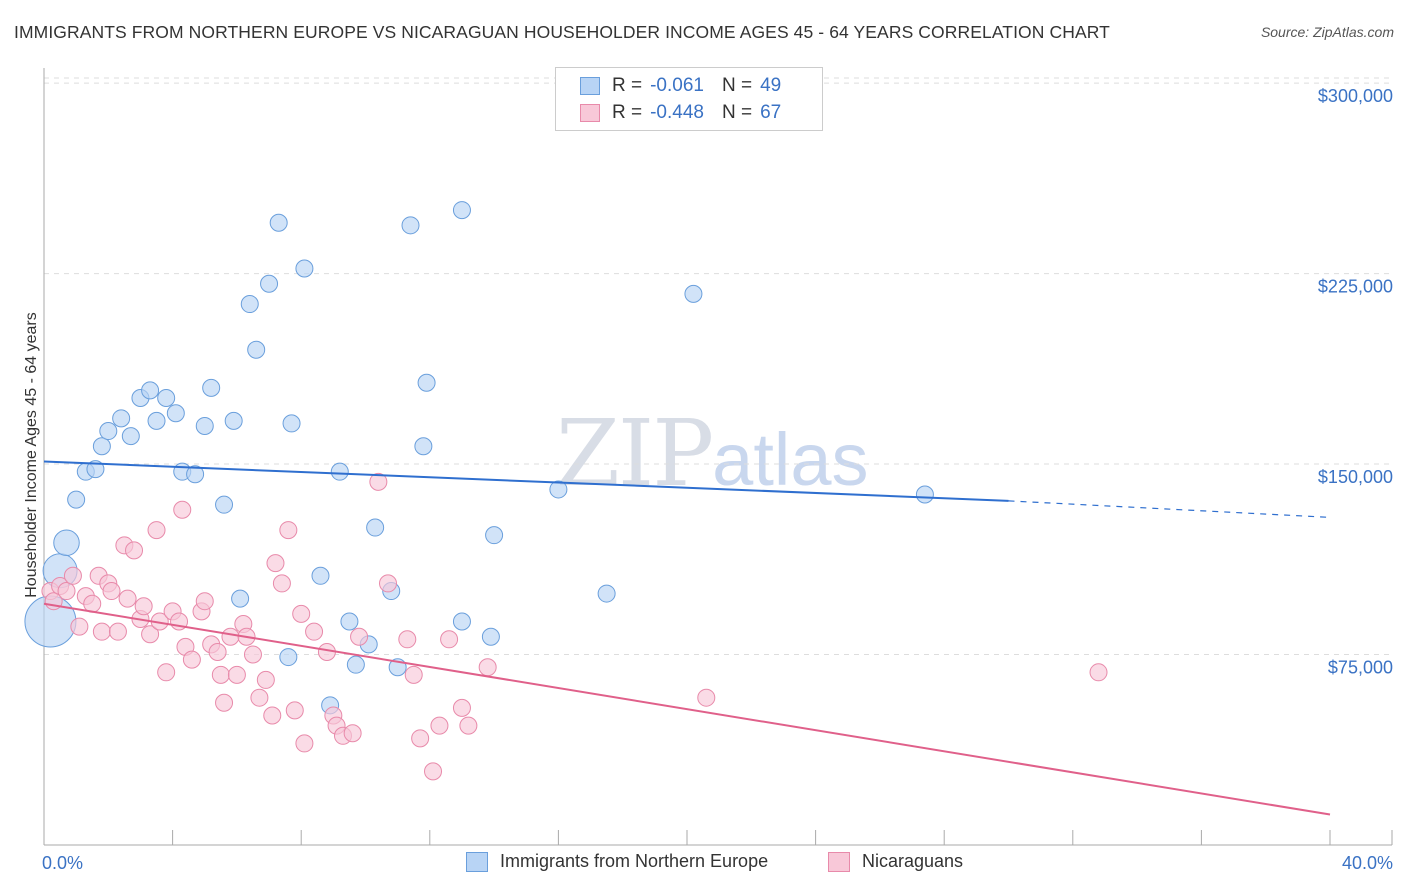  Describe the element at coordinates (635, 453) in the screenshot. I see `watermark-zip: ZIP` at that location.